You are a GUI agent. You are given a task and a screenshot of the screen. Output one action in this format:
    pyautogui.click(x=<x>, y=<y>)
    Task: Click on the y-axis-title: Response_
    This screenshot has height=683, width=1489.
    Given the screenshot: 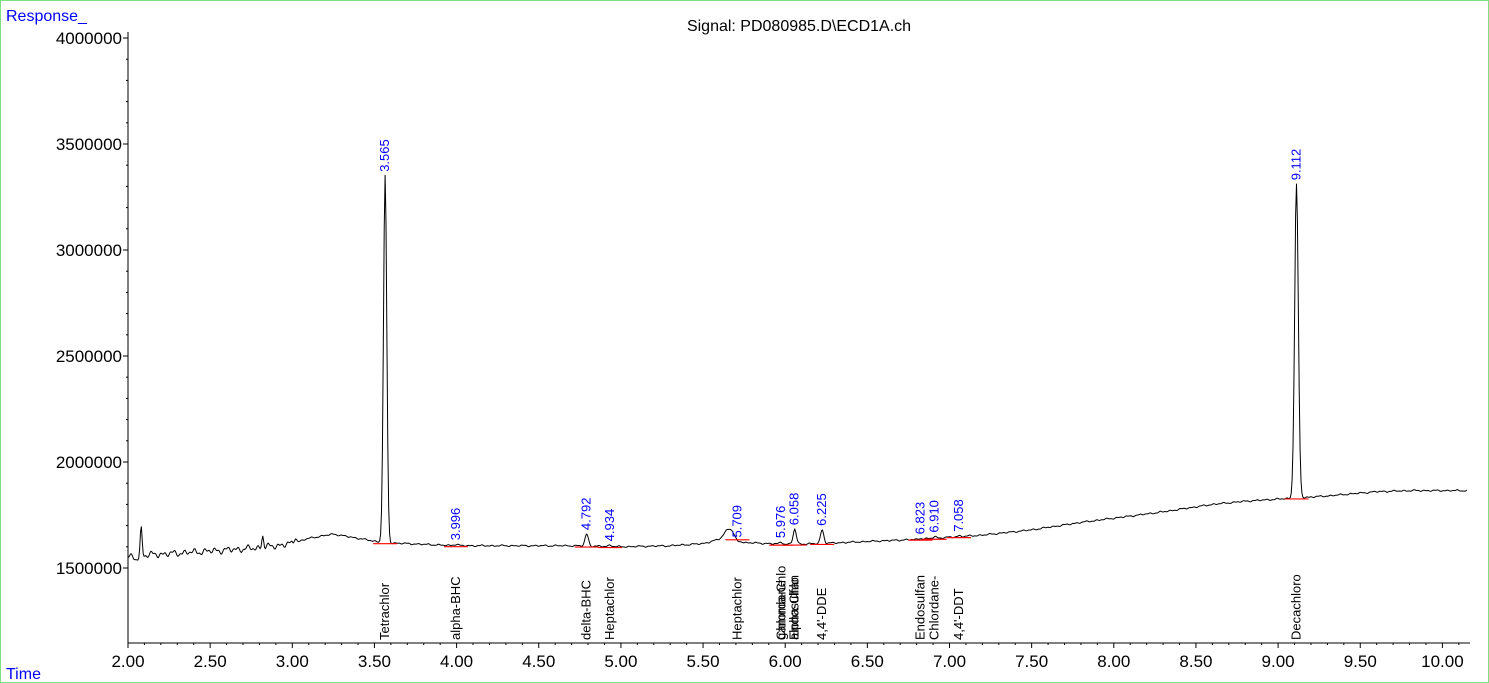 What is the action you would take?
    pyautogui.click(x=47, y=16)
    